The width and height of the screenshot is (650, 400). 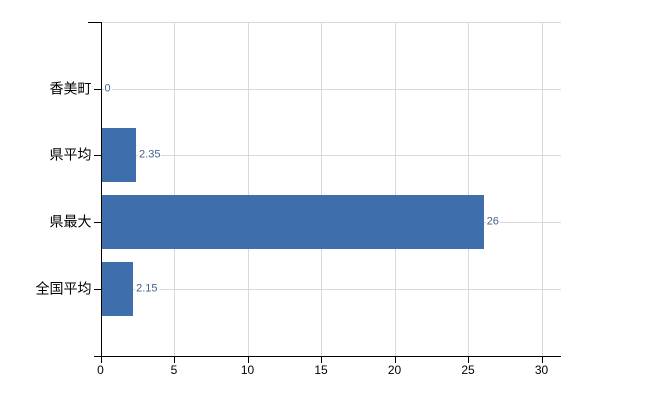 I want to click on value-label: 26, so click(x=492, y=222).